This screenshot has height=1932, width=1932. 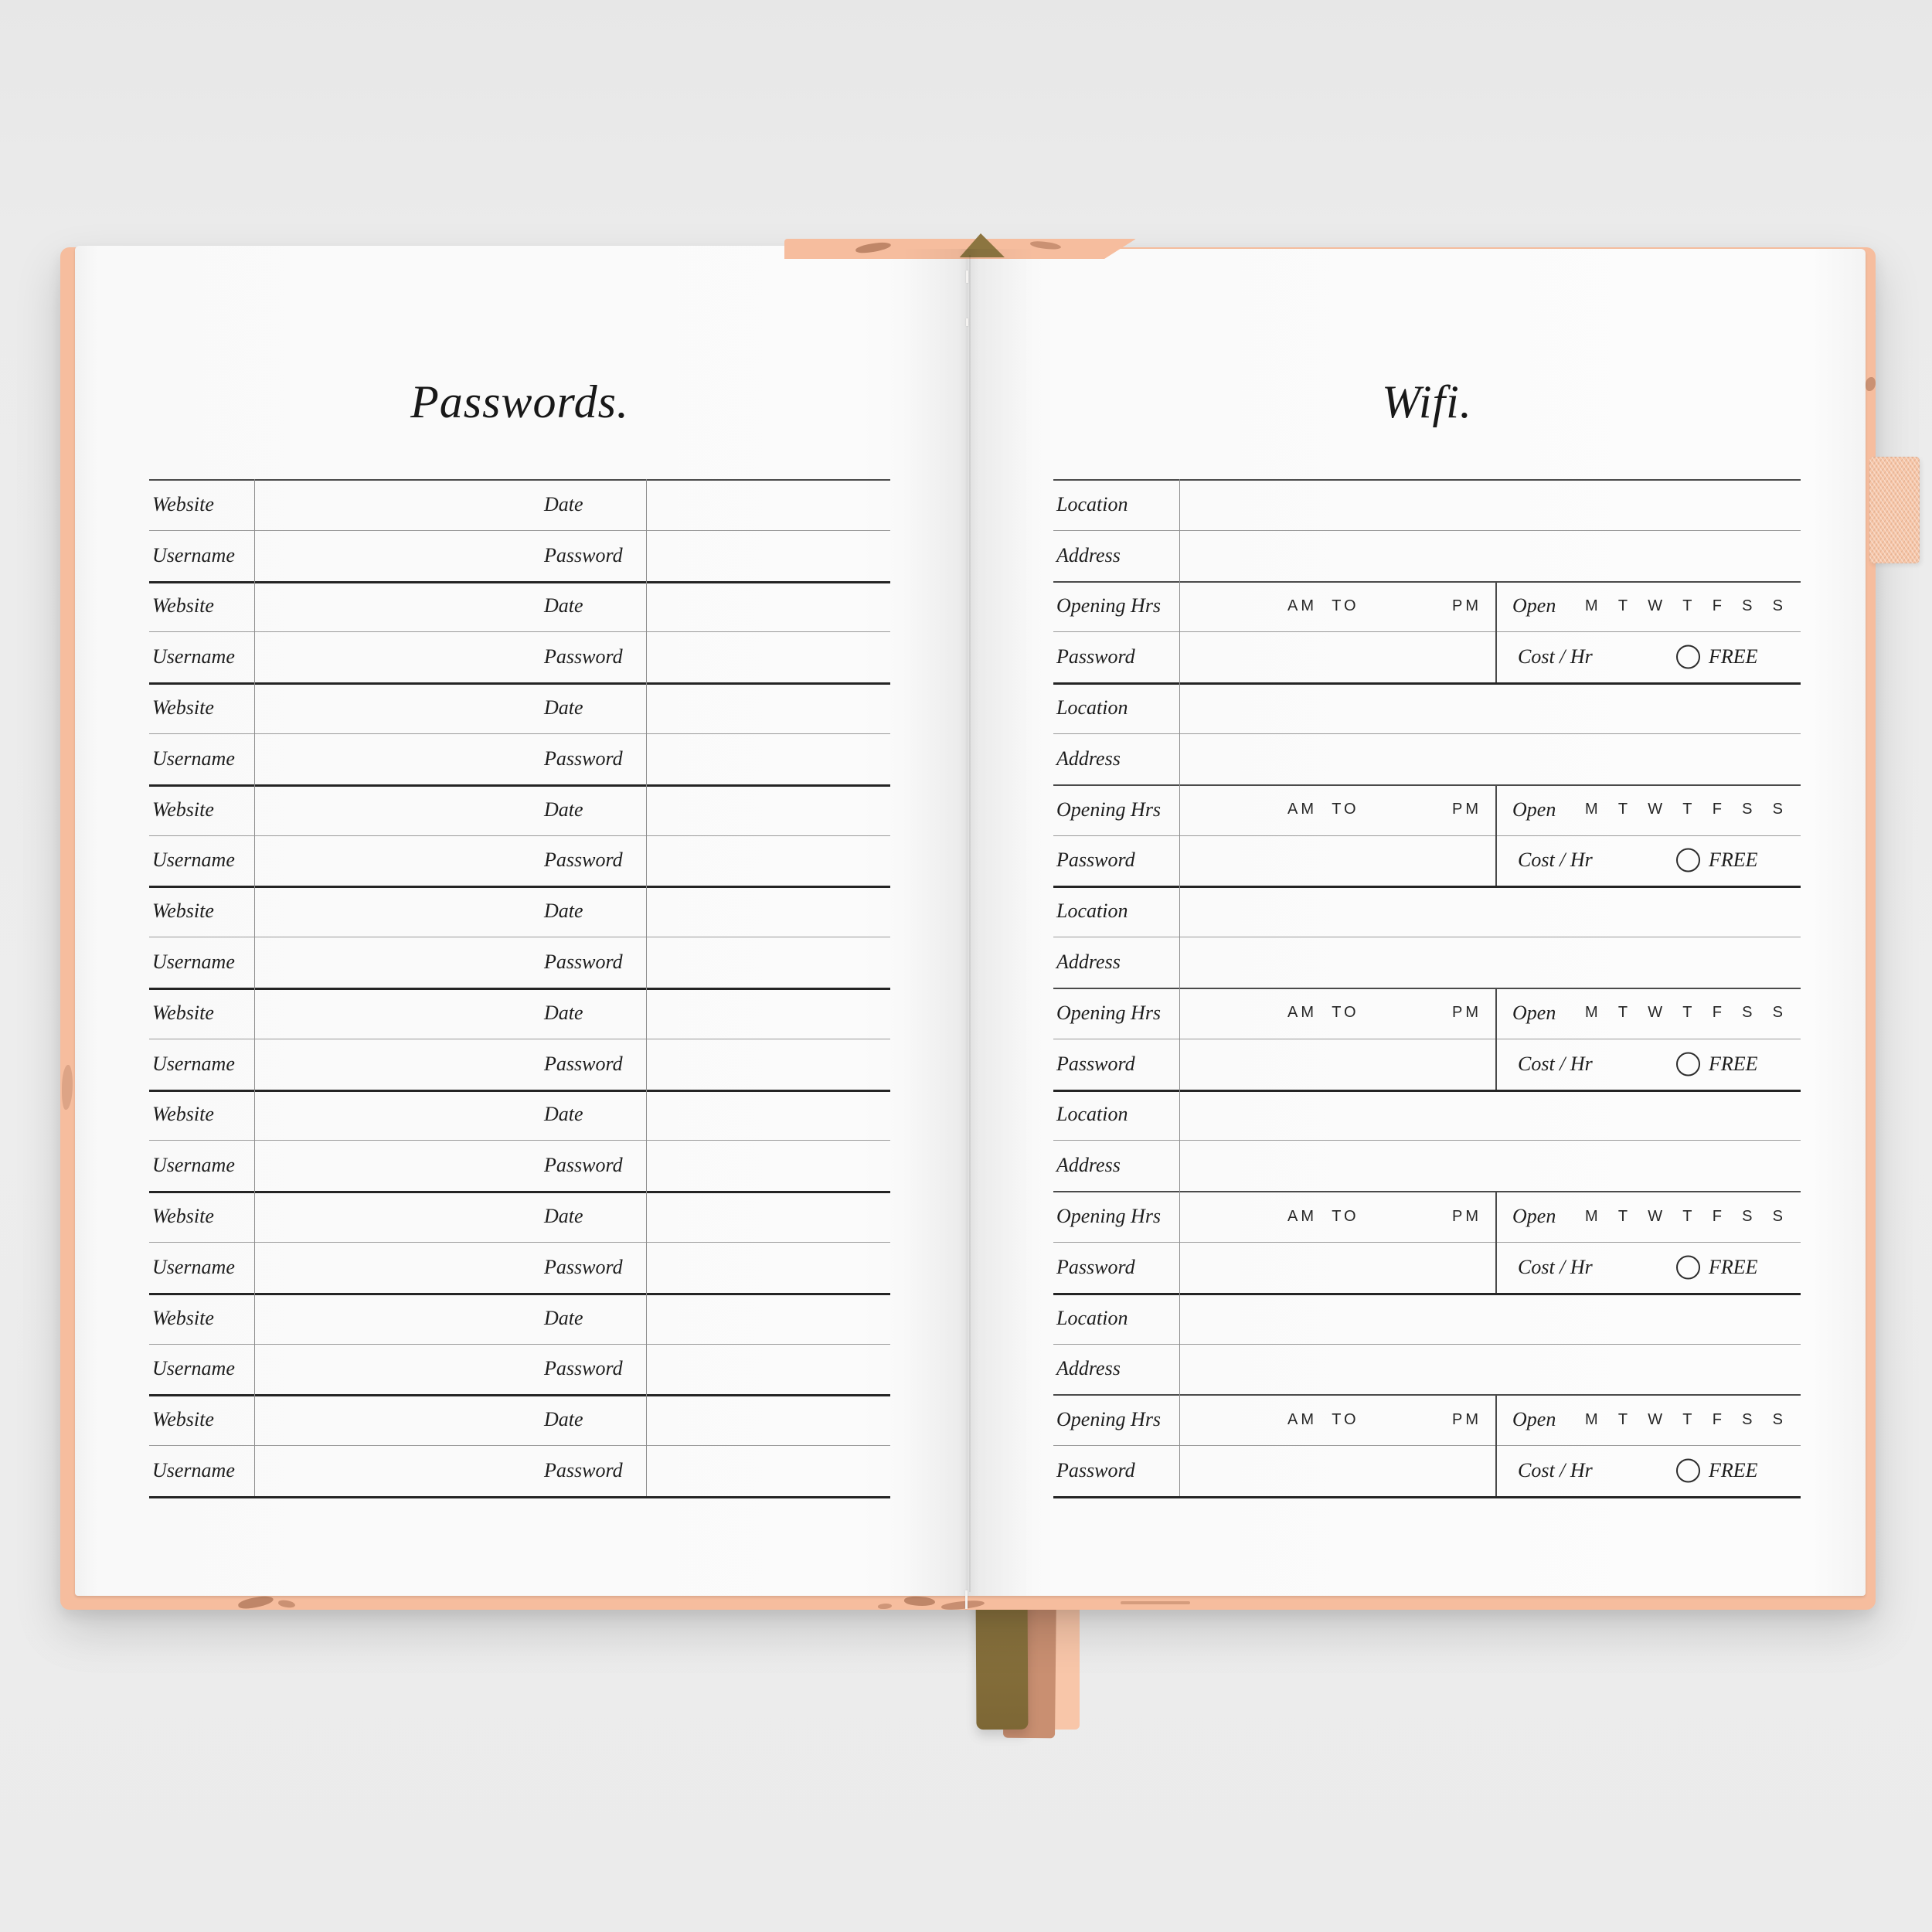 I want to click on free-label: FREE, so click(x=1733, y=1470).